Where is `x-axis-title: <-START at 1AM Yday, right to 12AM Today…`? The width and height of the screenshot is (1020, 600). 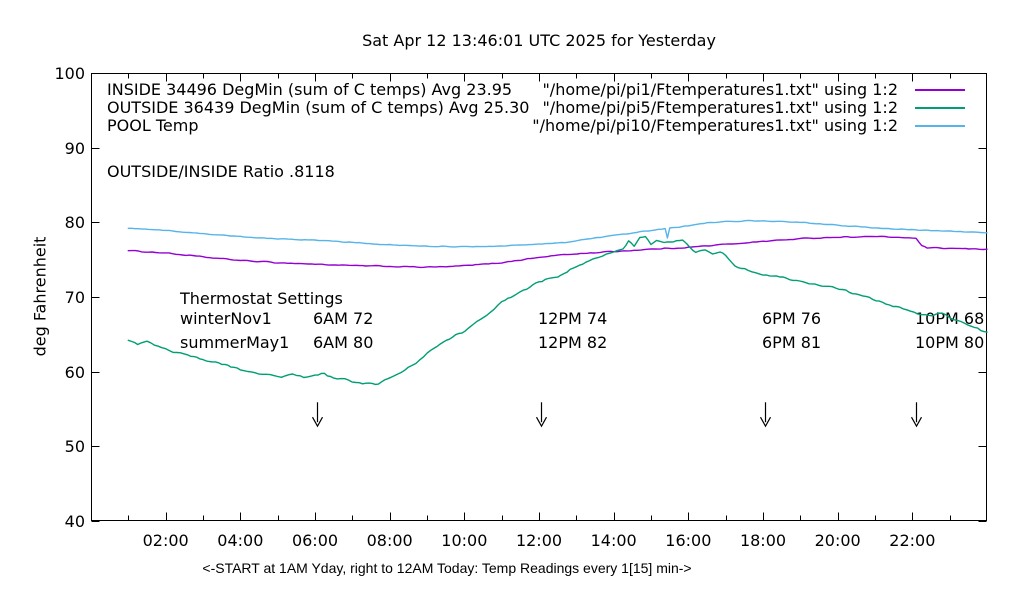
x-axis-title: <-START at 1AM Yday, right to 12AM Today… is located at coordinates (447, 568).